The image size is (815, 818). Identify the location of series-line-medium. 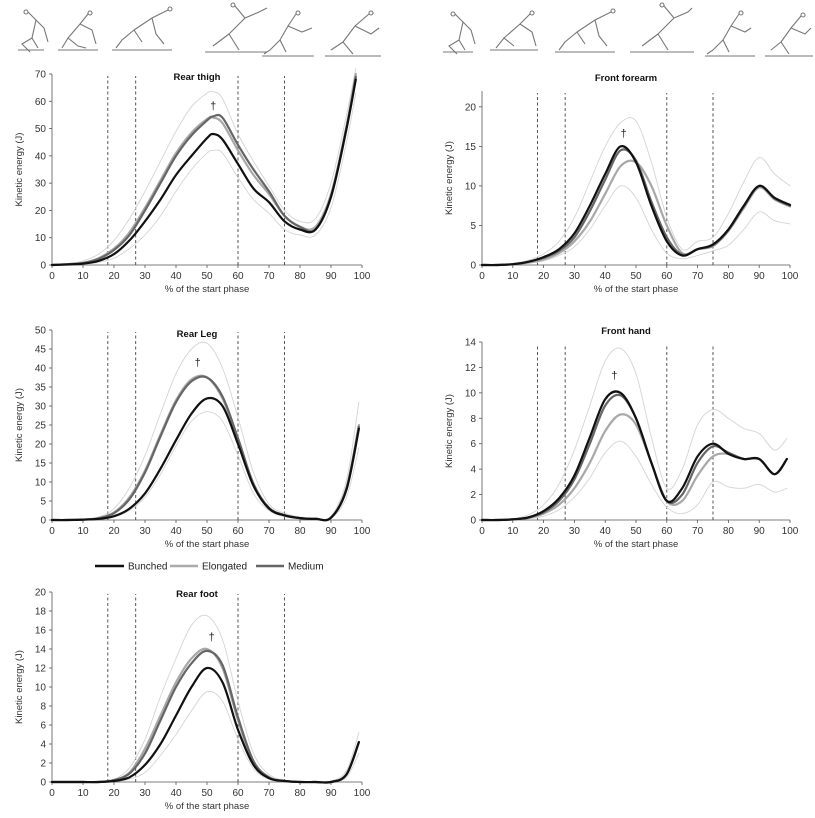
(205, 716).